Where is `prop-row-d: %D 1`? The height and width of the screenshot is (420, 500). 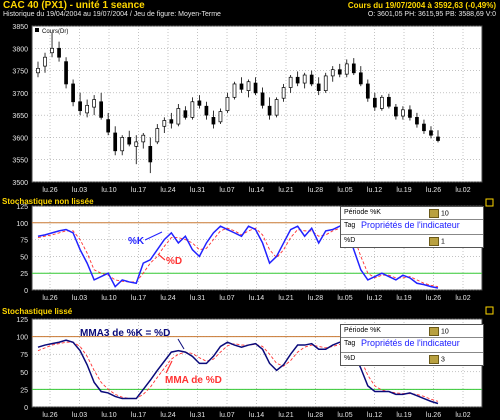 prop-row-d: %D 1 is located at coordinates (412, 241).